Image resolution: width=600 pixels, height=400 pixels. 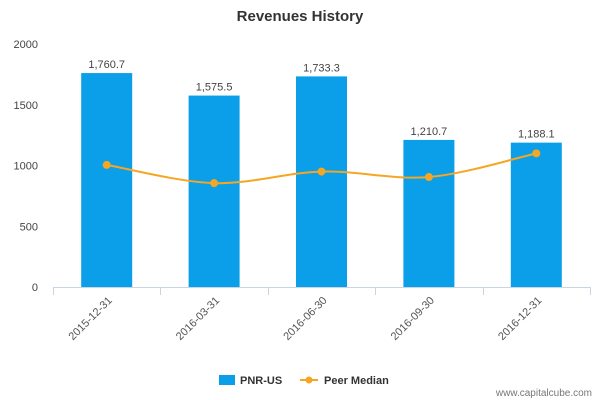 What do you see at coordinates (321, 68) in the screenshot?
I see `bar-value-label: 1,733.3` at bounding box center [321, 68].